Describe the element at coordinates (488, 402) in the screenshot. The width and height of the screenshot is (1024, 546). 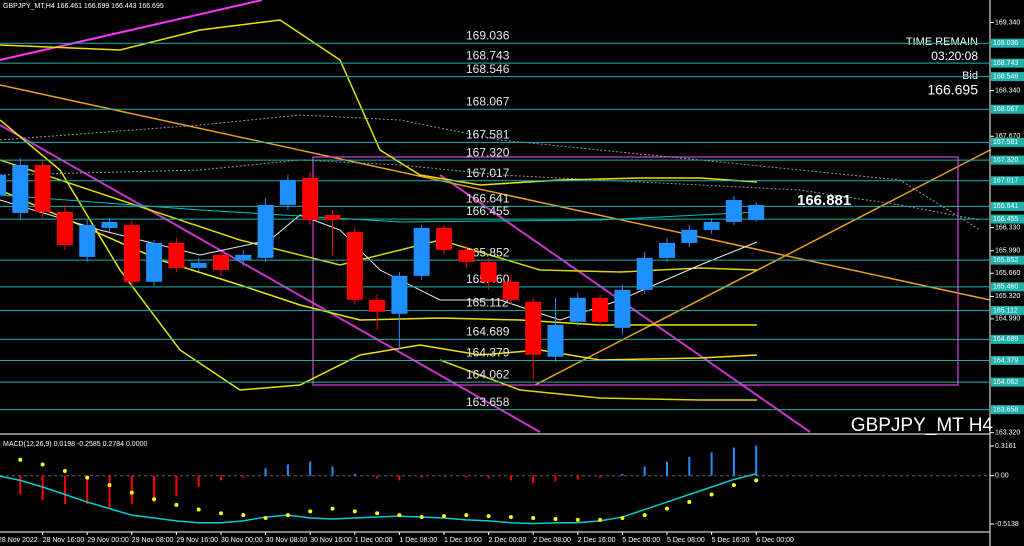
I see `level-label: 163.658` at that location.